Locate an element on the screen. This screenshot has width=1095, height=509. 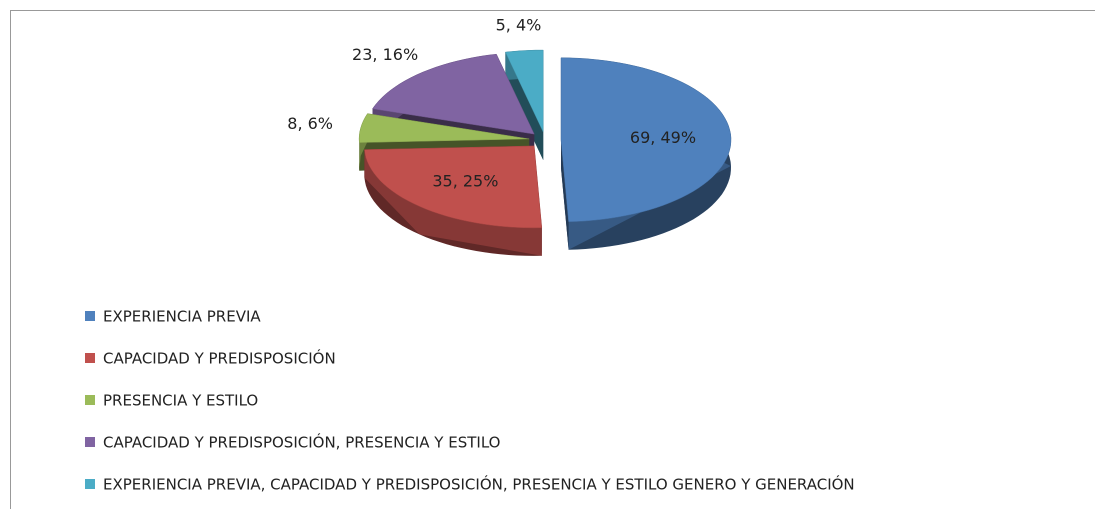
slice-wall is located at coordinates (453, 202).